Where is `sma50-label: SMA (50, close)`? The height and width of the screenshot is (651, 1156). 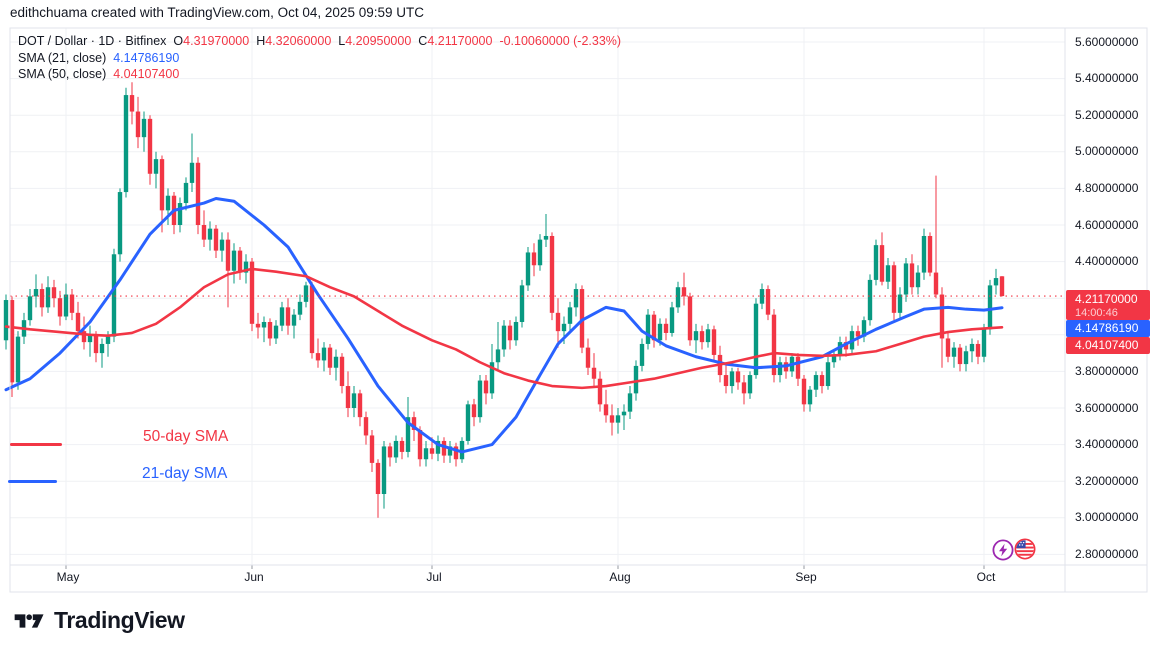
sma50-label: SMA (50, close) is located at coordinates (62, 74).